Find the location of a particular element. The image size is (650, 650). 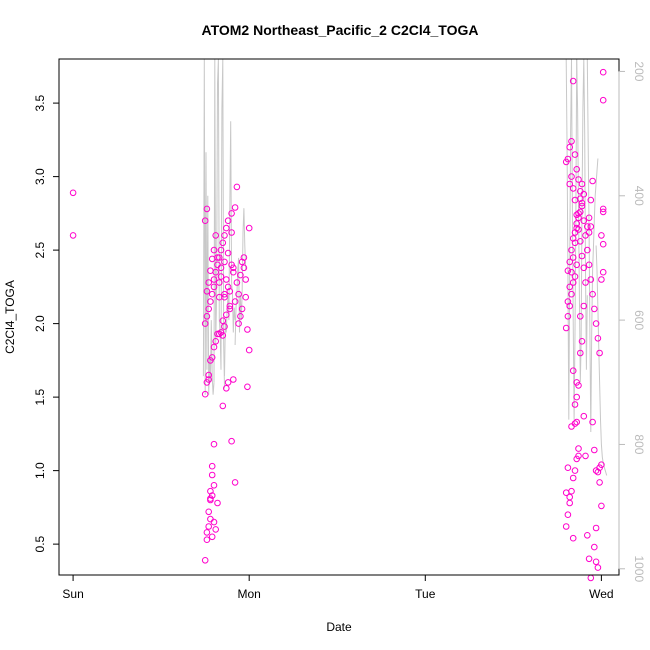

y-tick-label: 2.0 is located at coordinates (40, 323).